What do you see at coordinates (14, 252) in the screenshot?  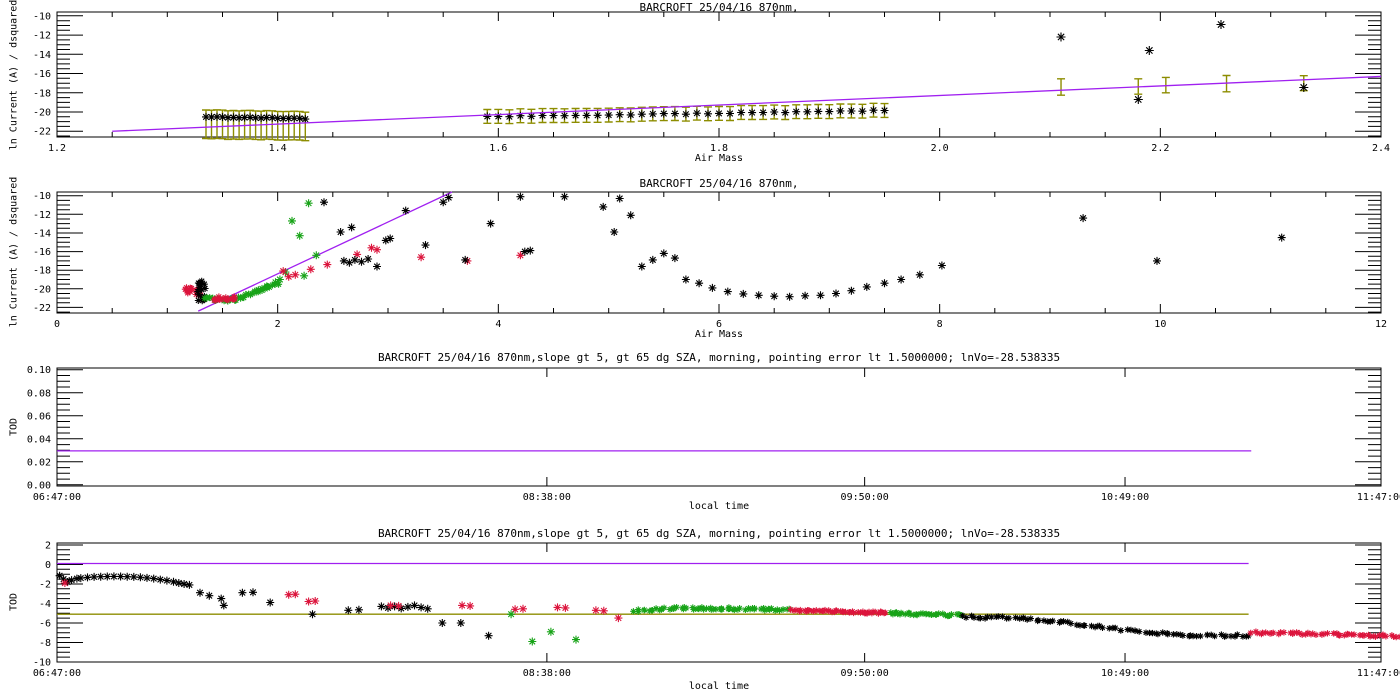 I see `panel2-yaxis-label: ln Current (A) / dsquared` at bounding box center [14, 252].